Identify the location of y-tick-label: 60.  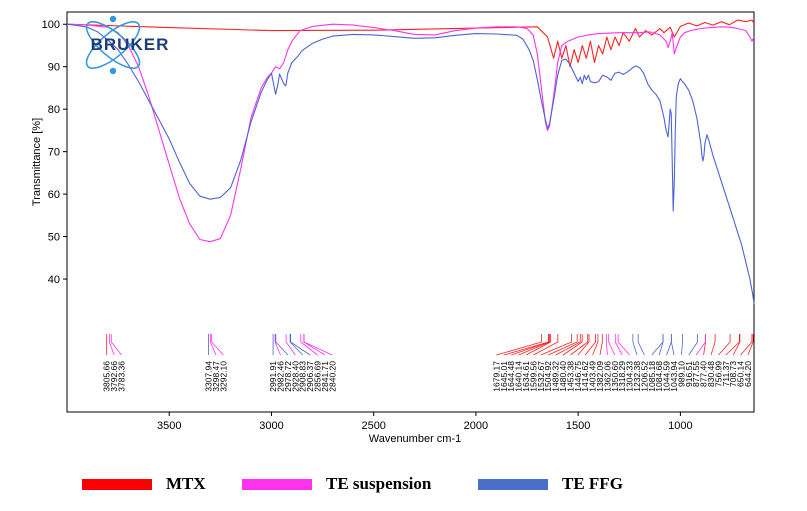
(54, 195).